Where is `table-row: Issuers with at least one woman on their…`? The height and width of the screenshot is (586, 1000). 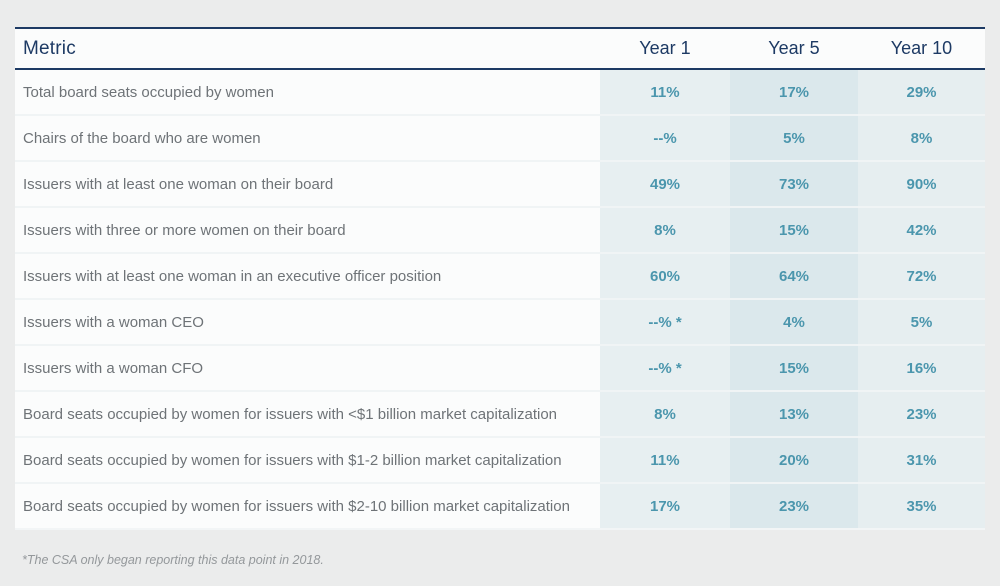
table-row: Issuers with at least one woman on their… is located at coordinates (500, 183).